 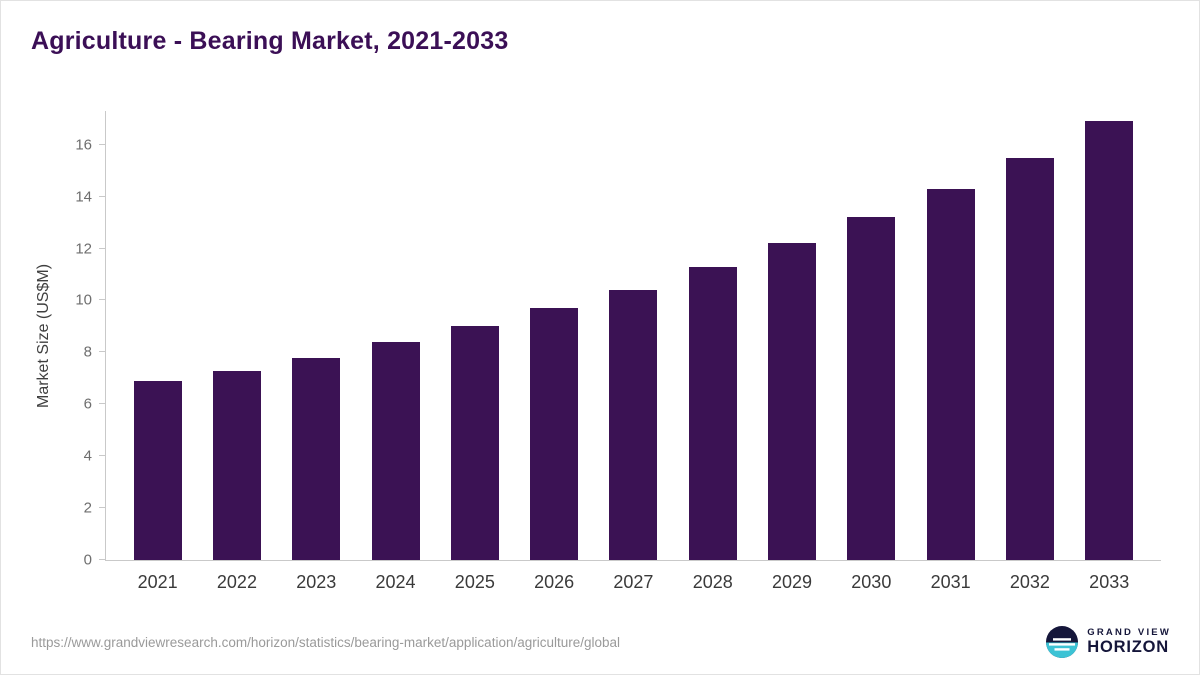 I want to click on bar-2025, so click(x=474, y=443).